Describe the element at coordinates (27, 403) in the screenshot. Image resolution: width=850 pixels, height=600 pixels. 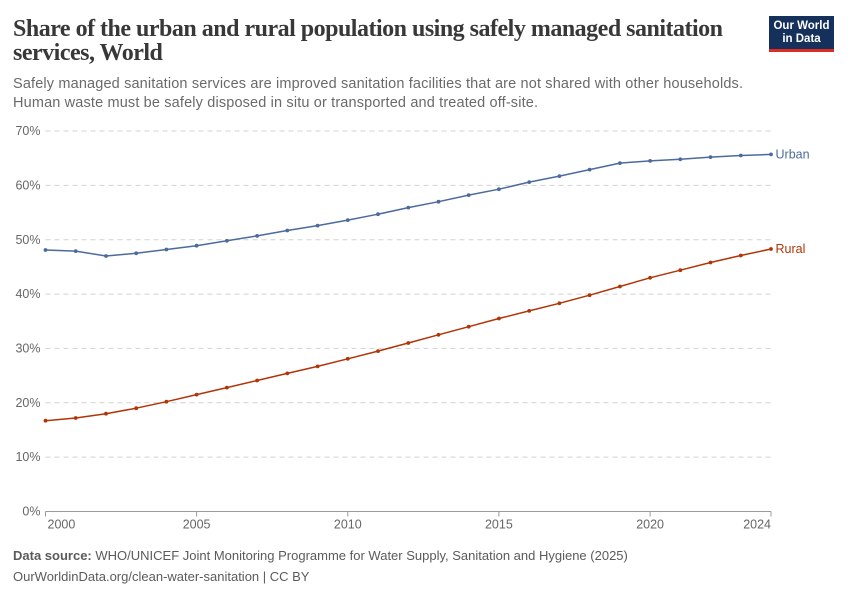
I see `svg-text: 20%` at that location.